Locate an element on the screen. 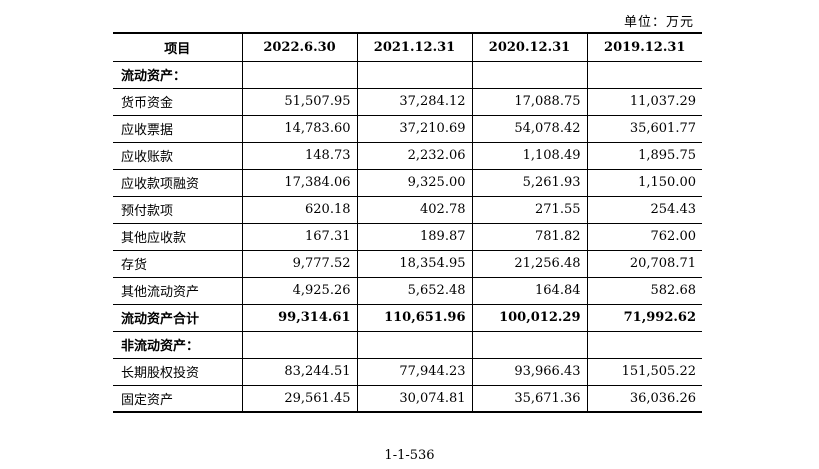 This screenshot has height=469, width=819. value-cell: 100,012.29 is located at coordinates (529, 317).